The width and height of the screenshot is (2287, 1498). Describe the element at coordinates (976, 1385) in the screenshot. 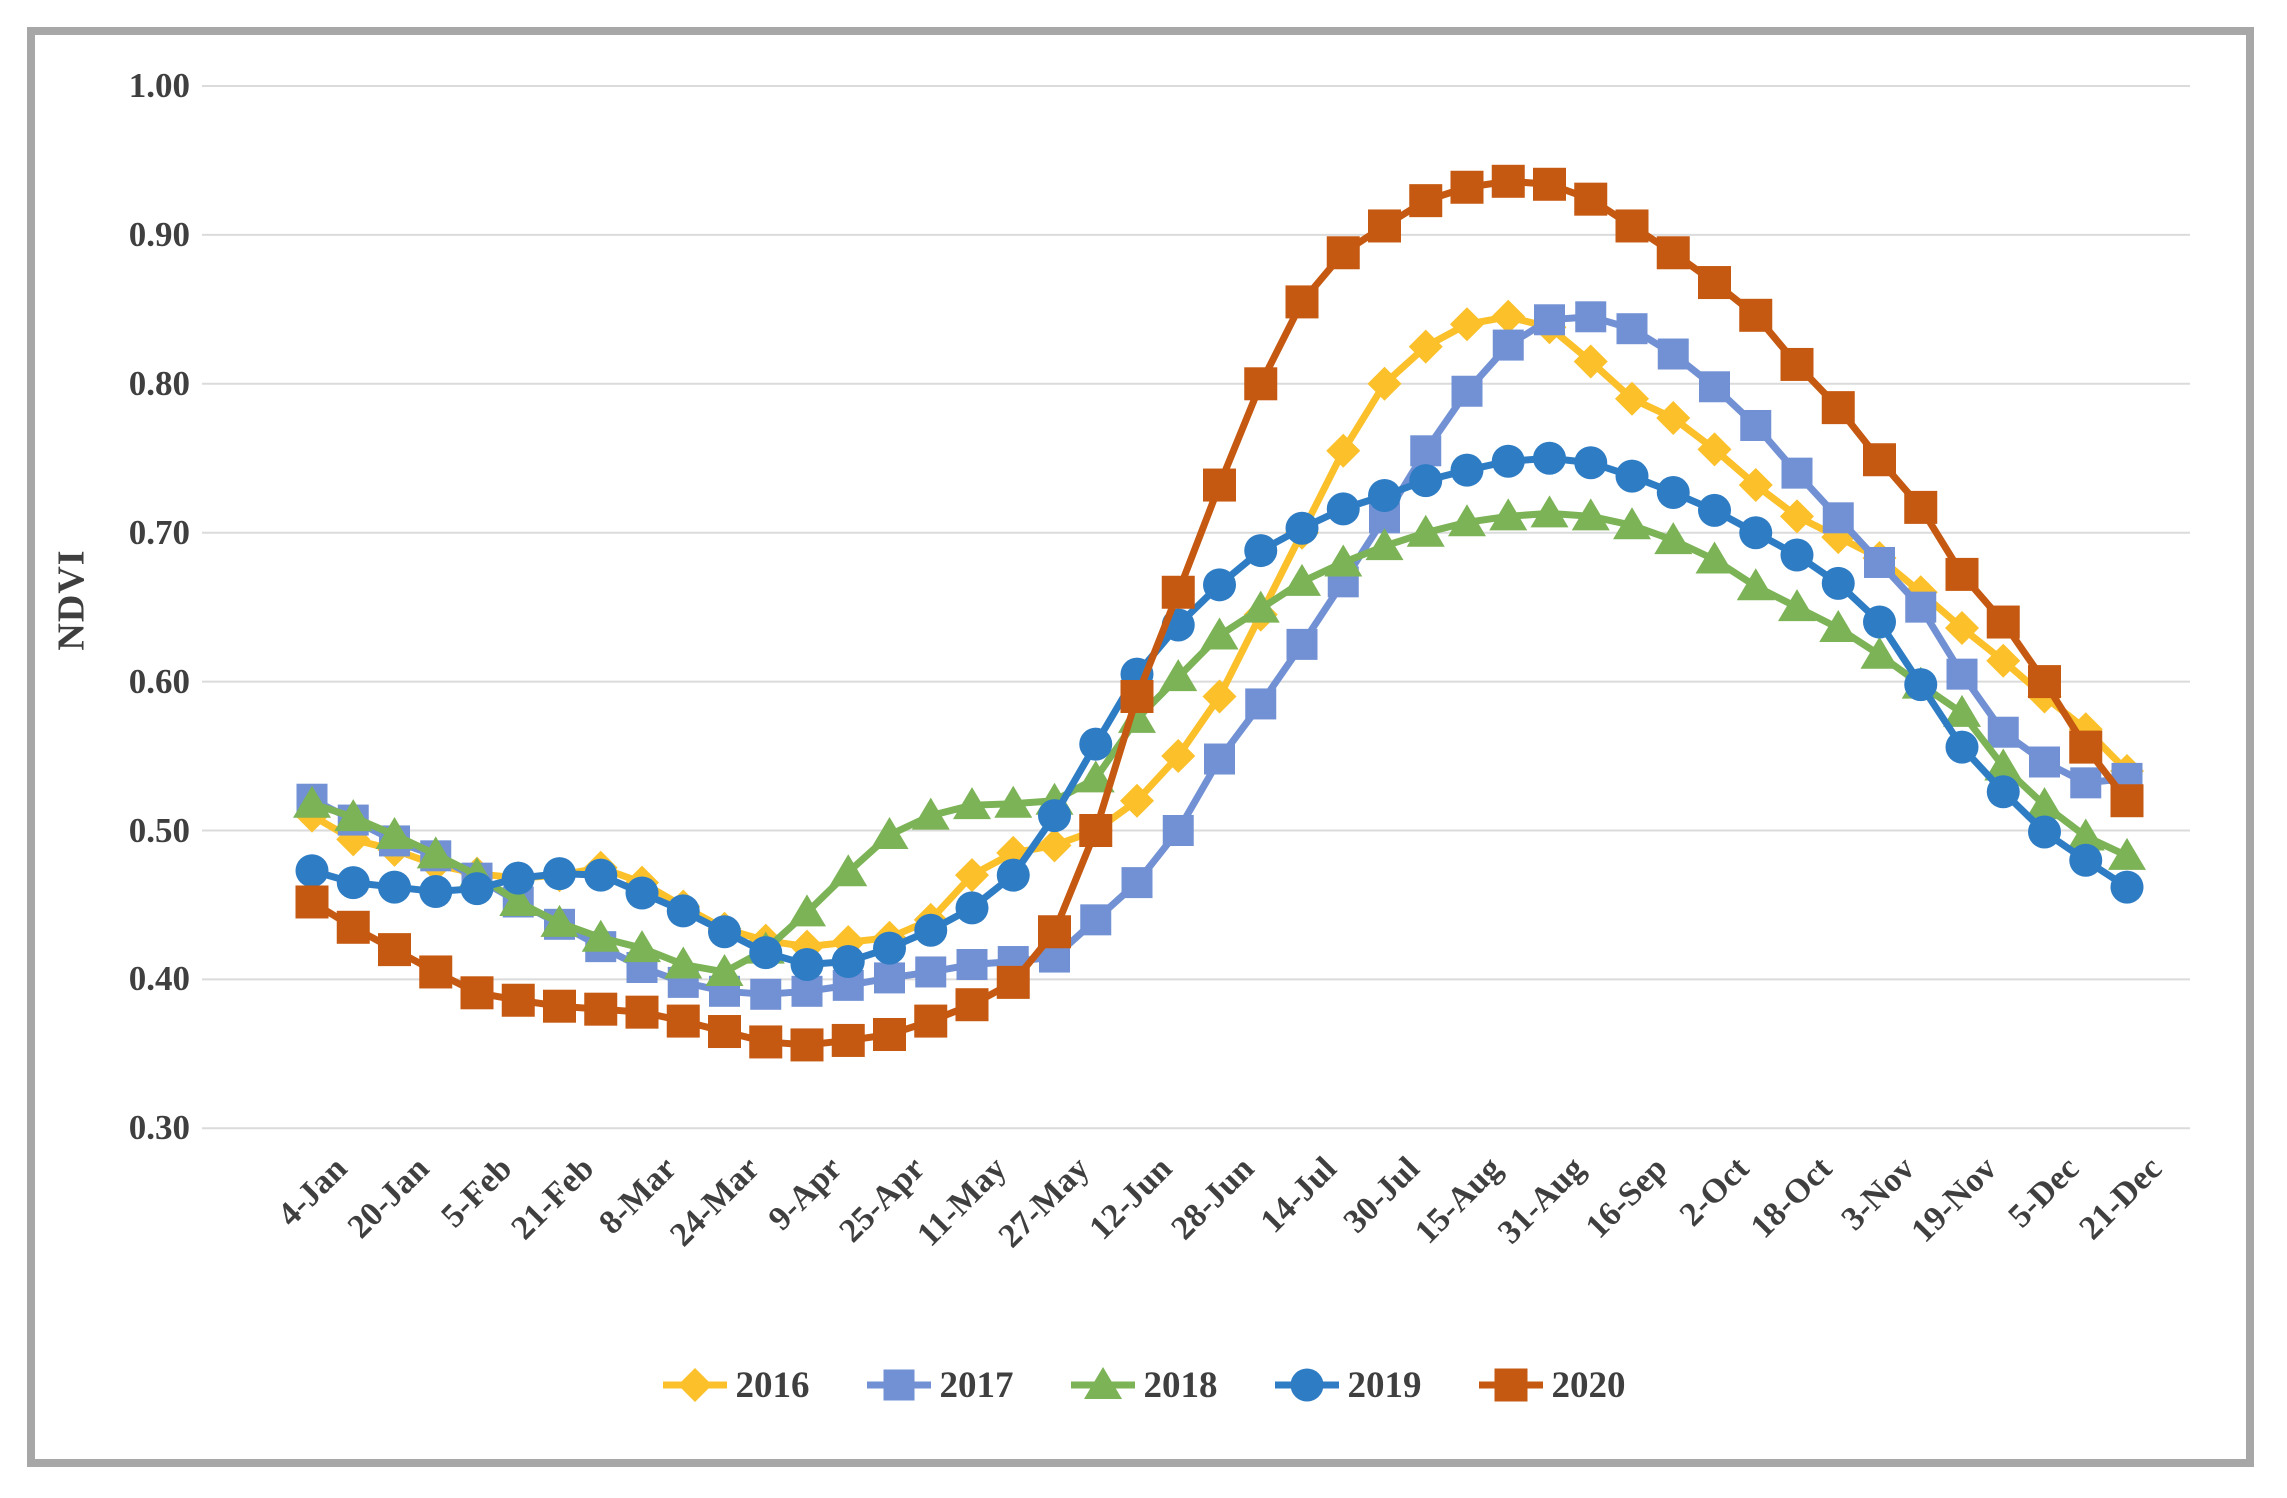

I see `legend-label: 2017` at that location.